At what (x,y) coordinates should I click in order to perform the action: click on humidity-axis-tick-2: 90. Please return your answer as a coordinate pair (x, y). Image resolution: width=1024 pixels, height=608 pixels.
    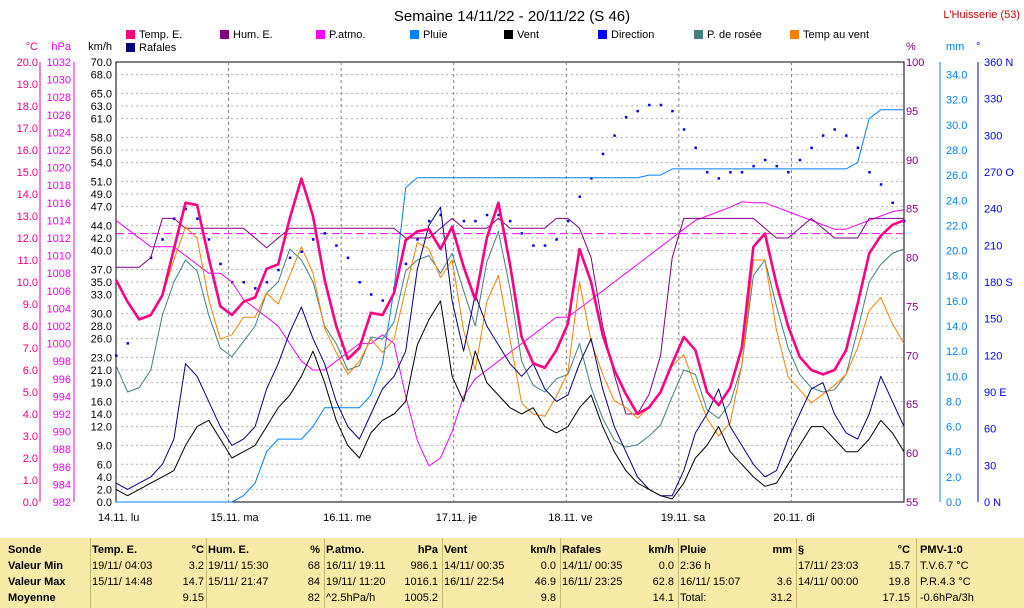
    Looking at the image, I should click on (912, 161).